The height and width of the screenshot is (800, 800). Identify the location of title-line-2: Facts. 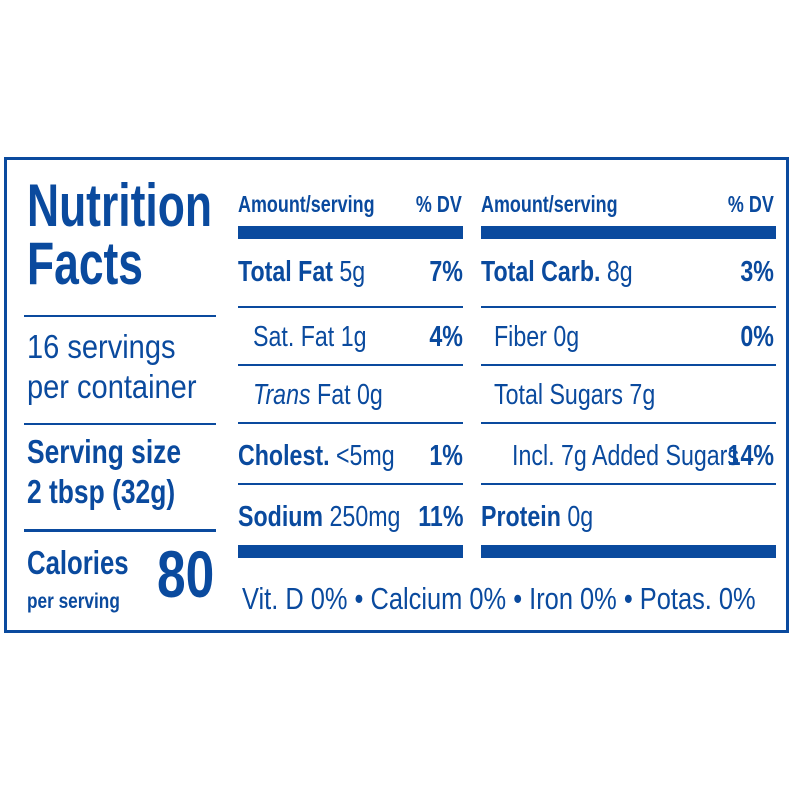
(85, 263).